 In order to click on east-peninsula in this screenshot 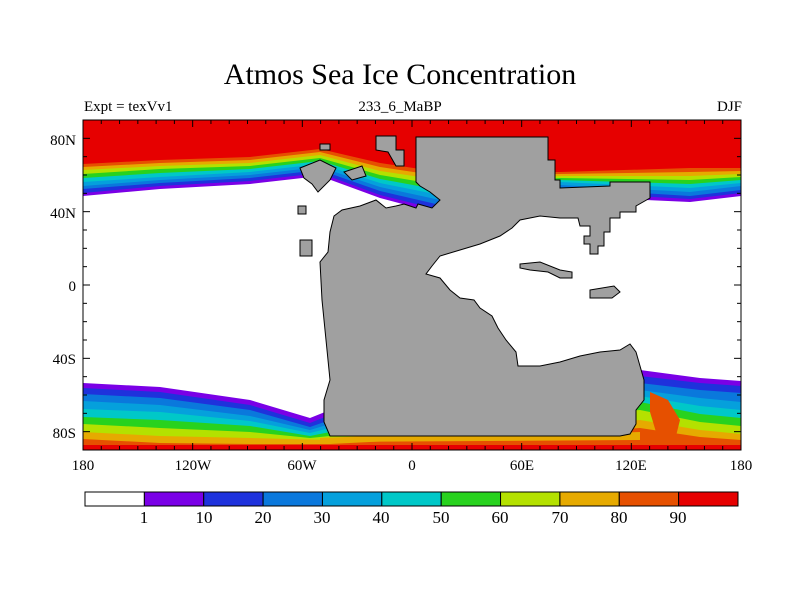, I will do `click(546, 270)`.